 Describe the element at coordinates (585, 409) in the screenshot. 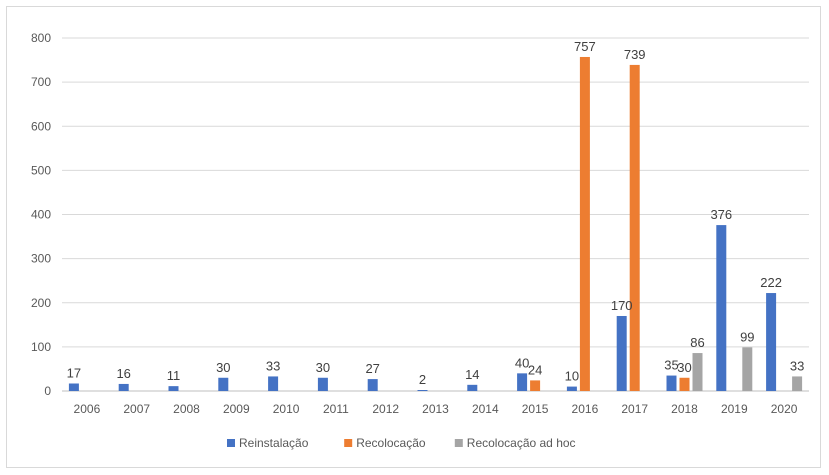

I see `x-tick-label: 2016` at that location.